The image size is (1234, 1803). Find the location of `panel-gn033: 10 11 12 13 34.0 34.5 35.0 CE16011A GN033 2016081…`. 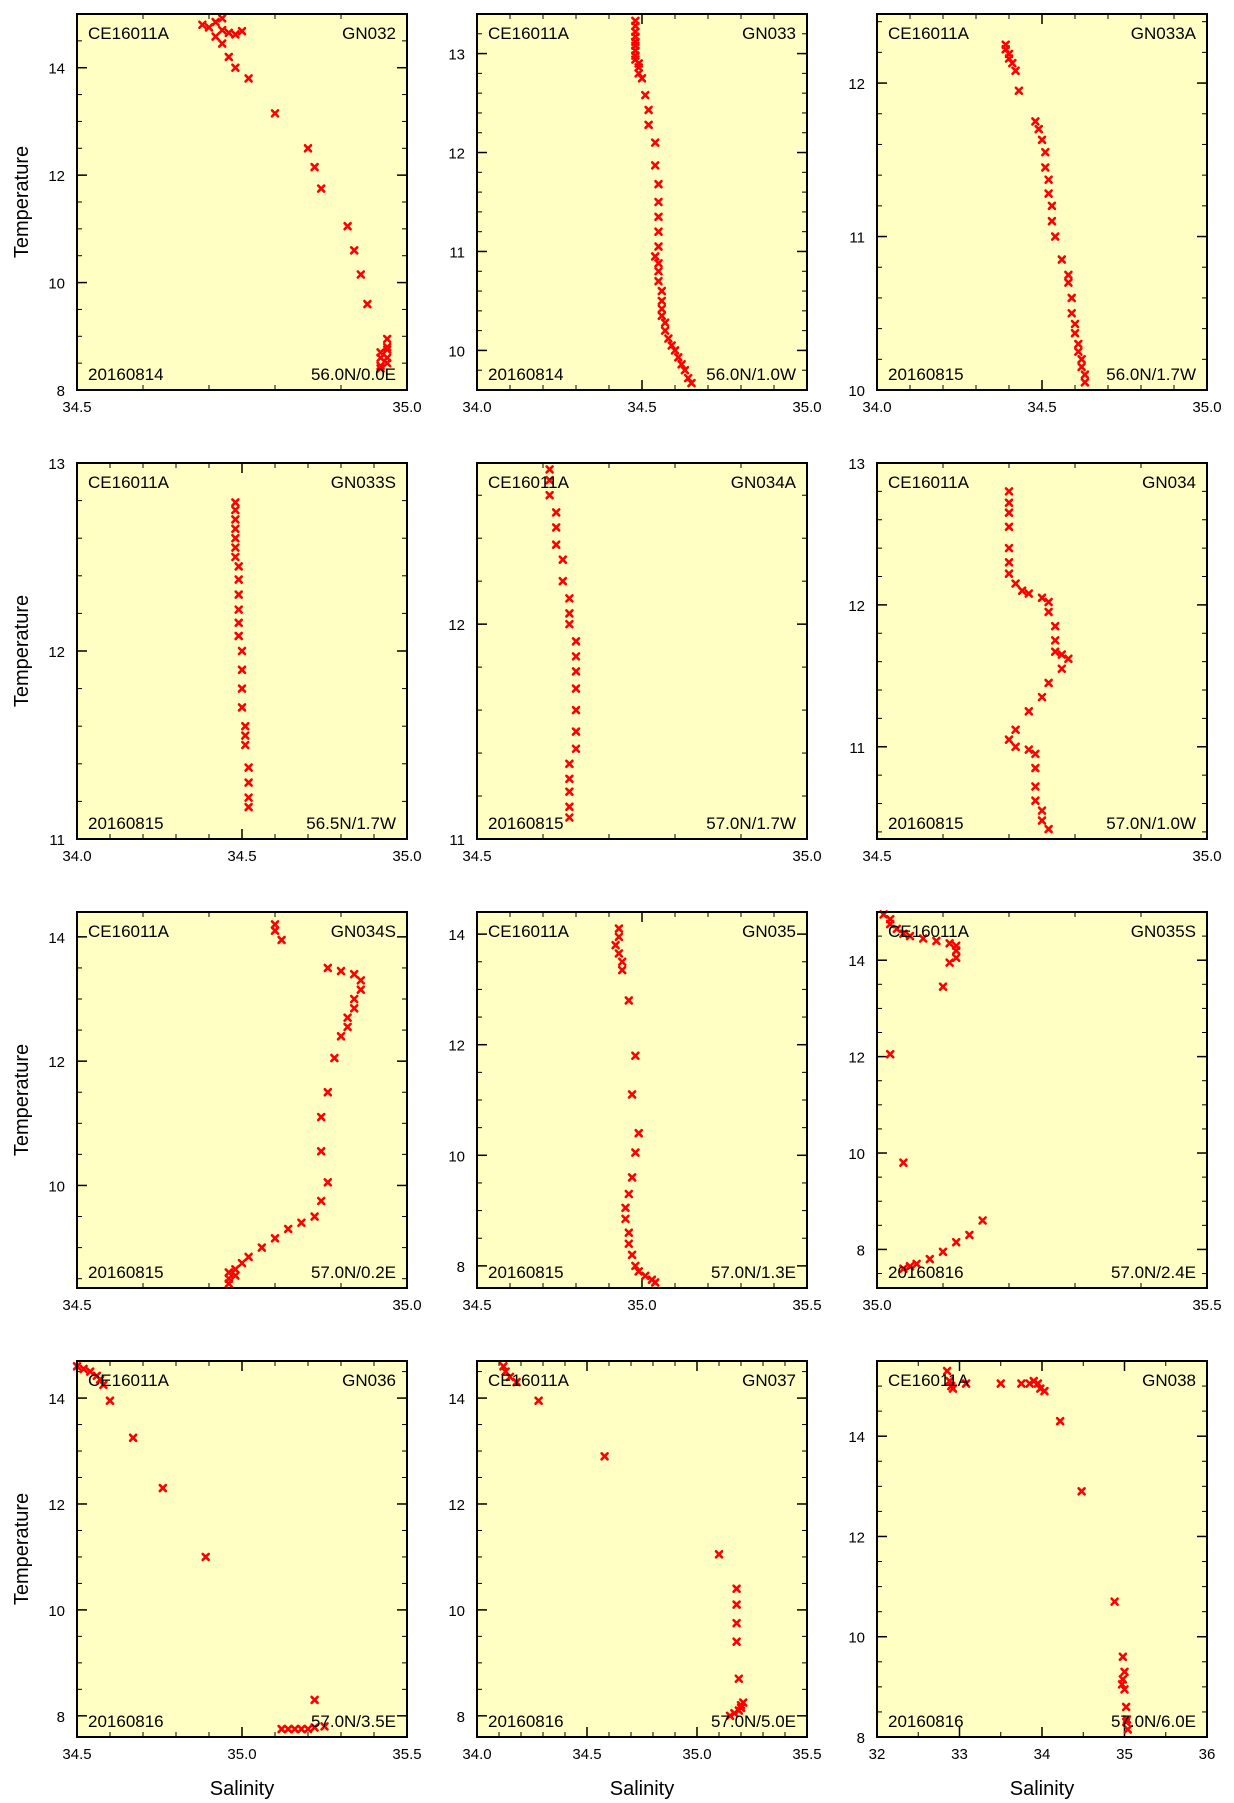

panel-gn033: 10 11 12 13 34.0 34.5 35.0 CE16011A GN033 2016081… is located at coordinates (635, 214).